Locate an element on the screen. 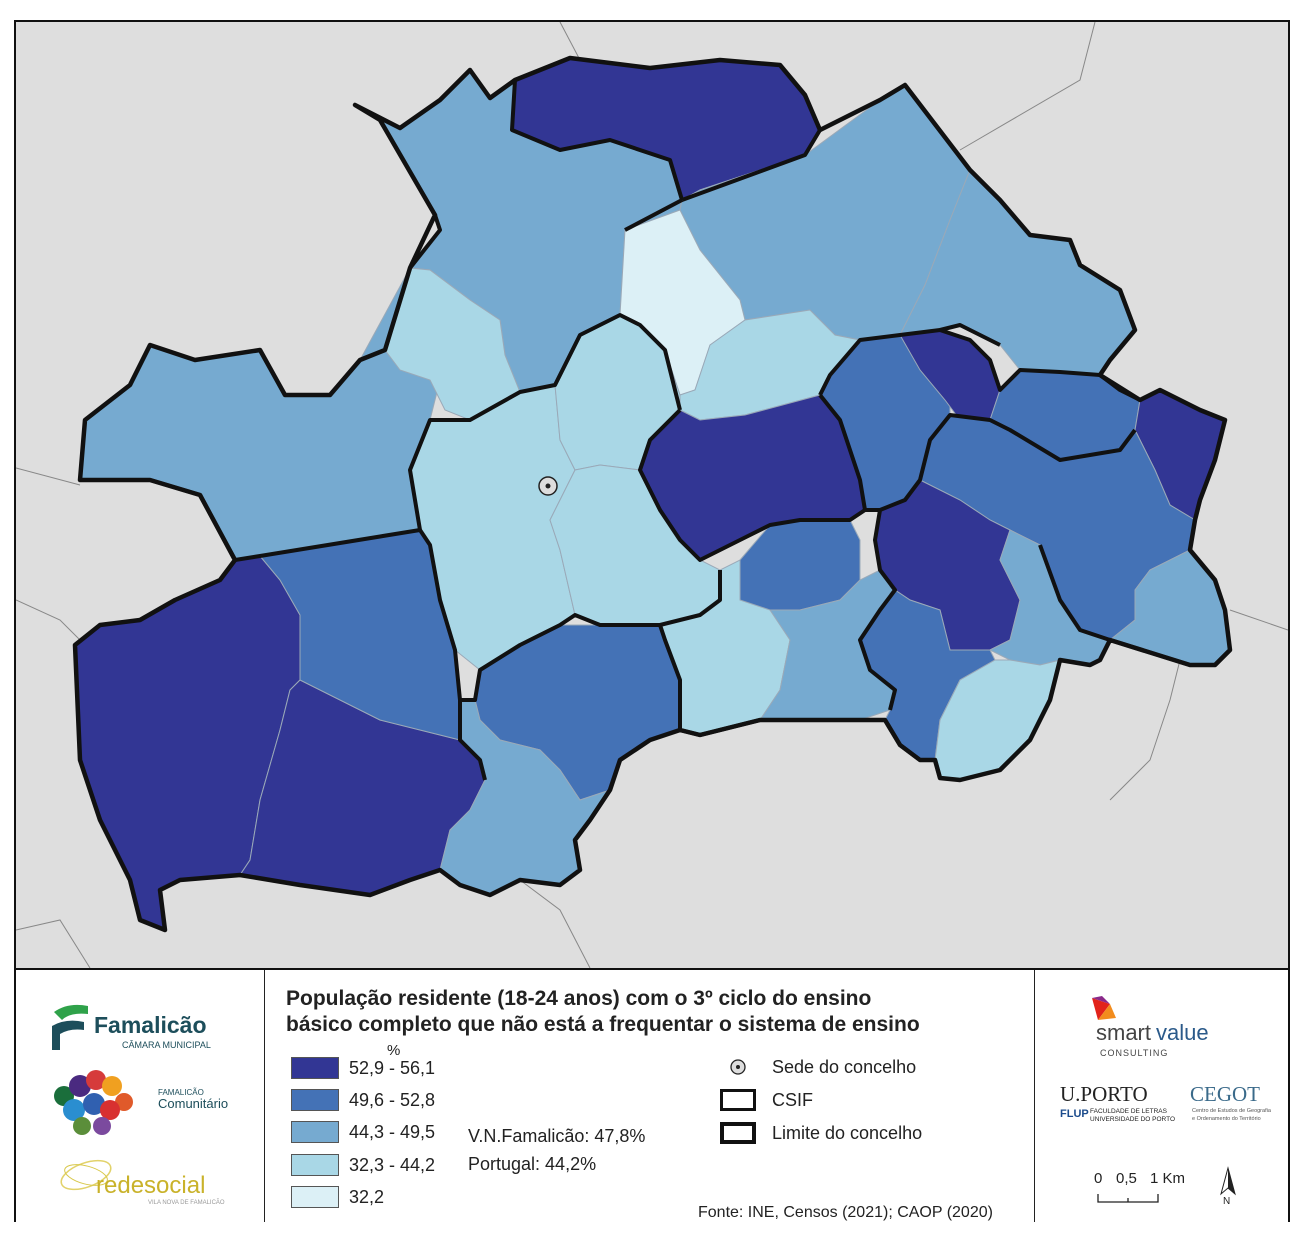 This screenshot has height=1239, width=1305. boundary-label: Limite do concelho is located at coordinates (847, 1132).